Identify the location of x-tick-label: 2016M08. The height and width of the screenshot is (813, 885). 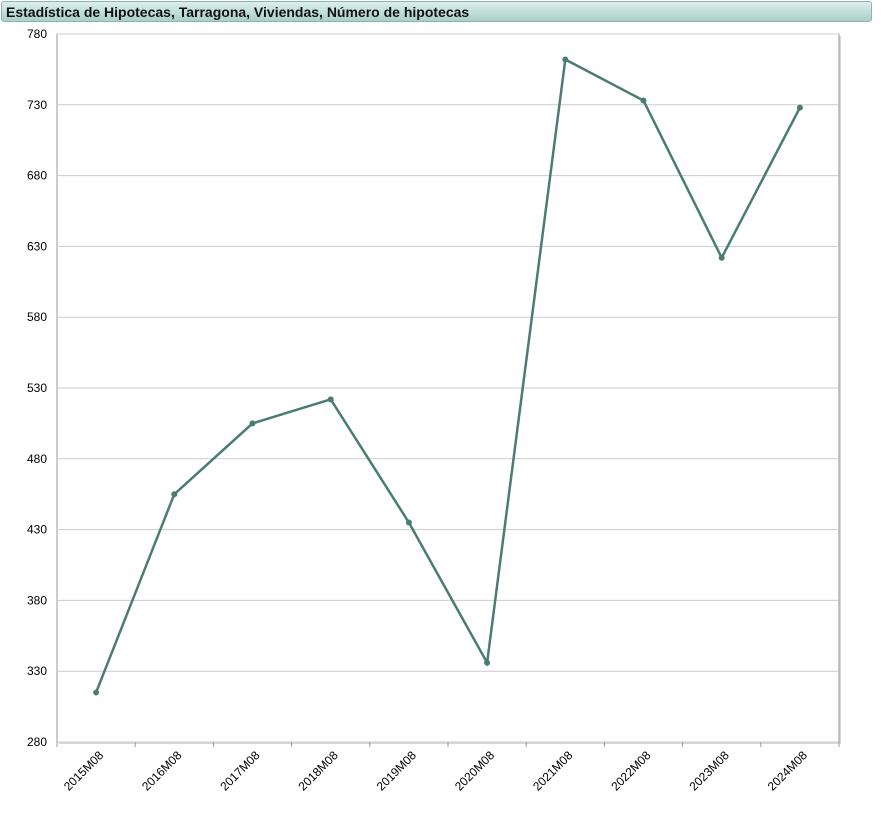
(162, 771).